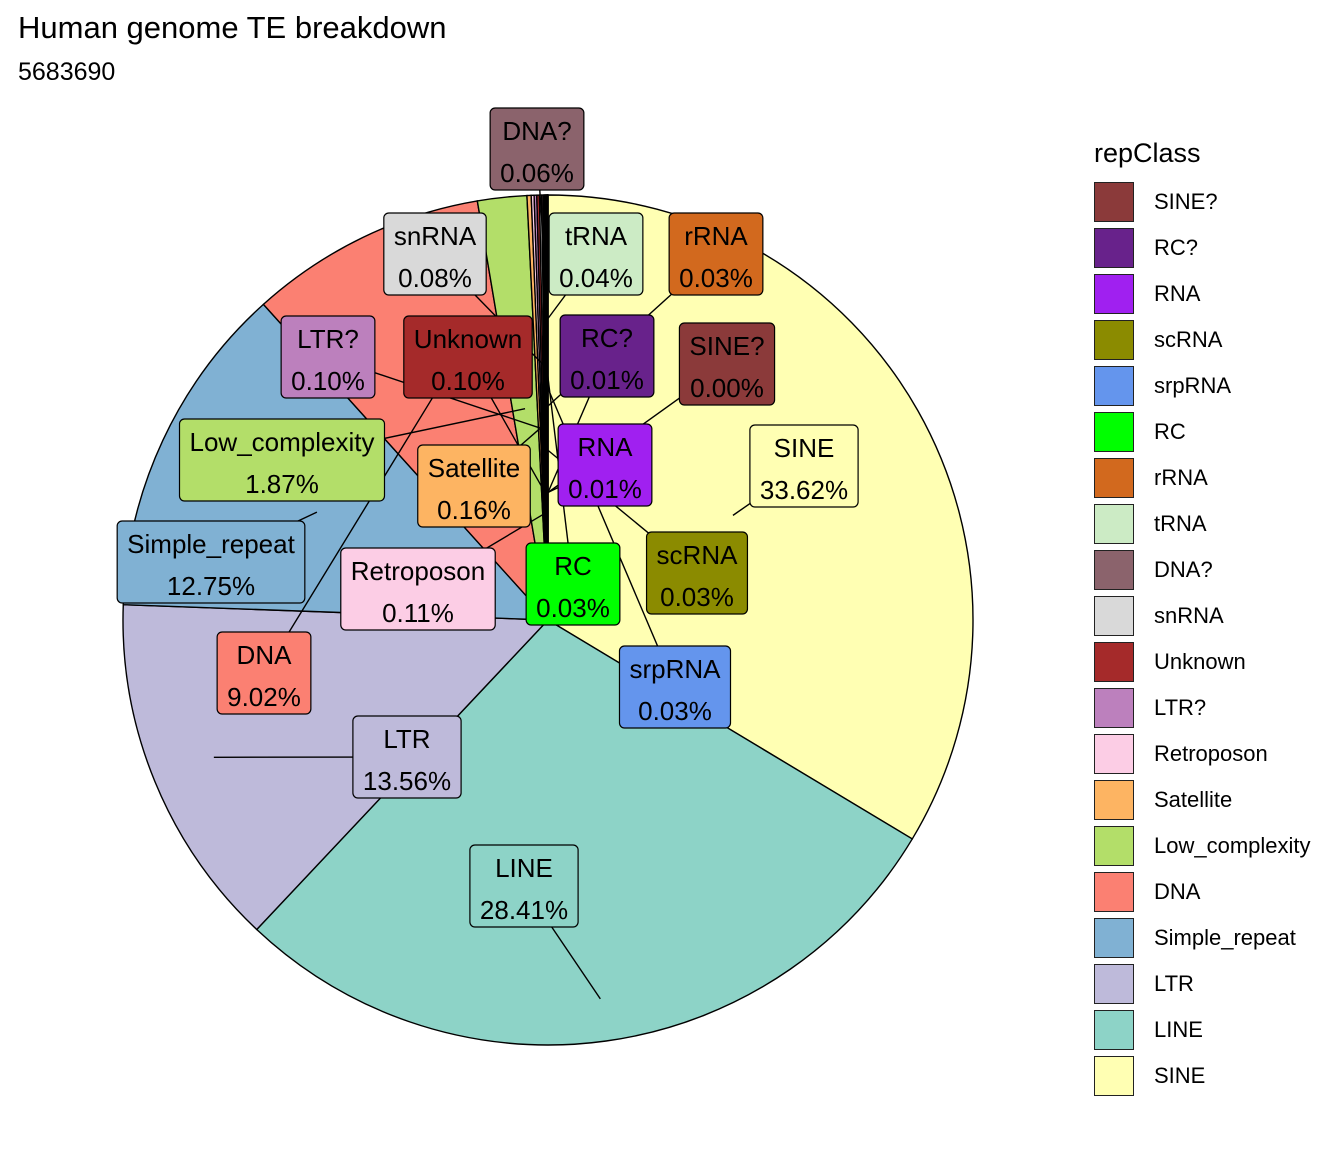 Image resolution: width=1344 pixels, height=1152 pixels. Describe the element at coordinates (1114, 340) in the screenshot. I see `legend-swatch-scrna` at that location.